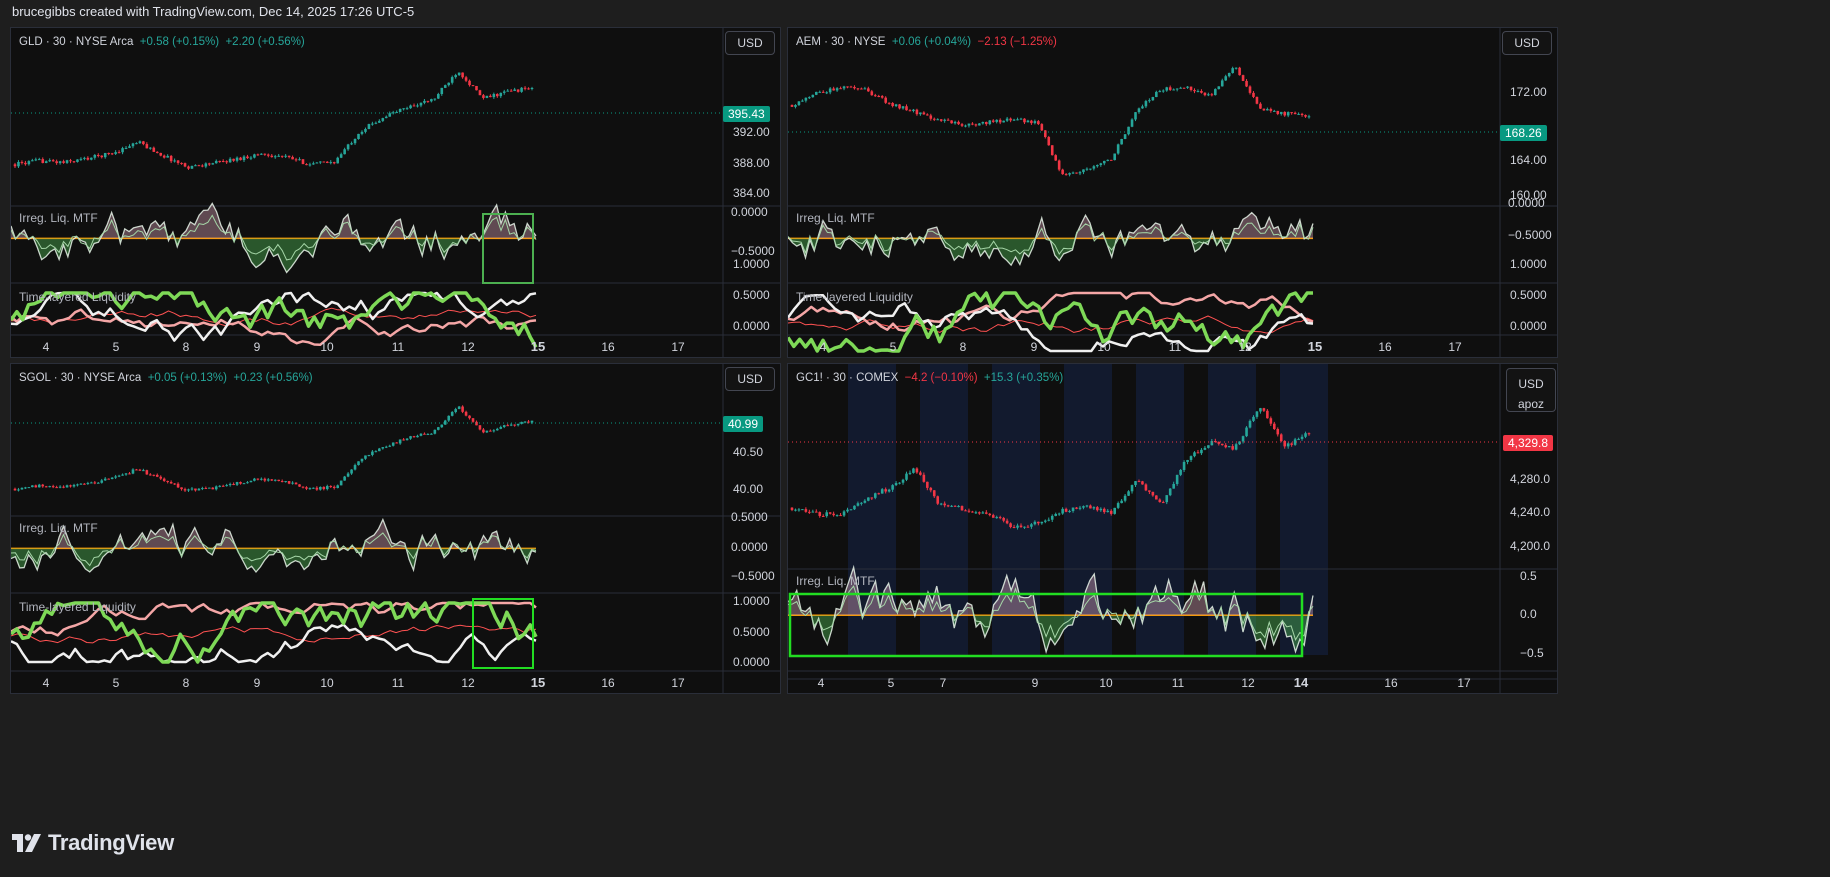 The width and height of the screenshot is (1830, 877). Describe the element at coordinates (841, 42) in the screenshot. I see `symbol-title: AEM · 30 · NYSE` at that location.